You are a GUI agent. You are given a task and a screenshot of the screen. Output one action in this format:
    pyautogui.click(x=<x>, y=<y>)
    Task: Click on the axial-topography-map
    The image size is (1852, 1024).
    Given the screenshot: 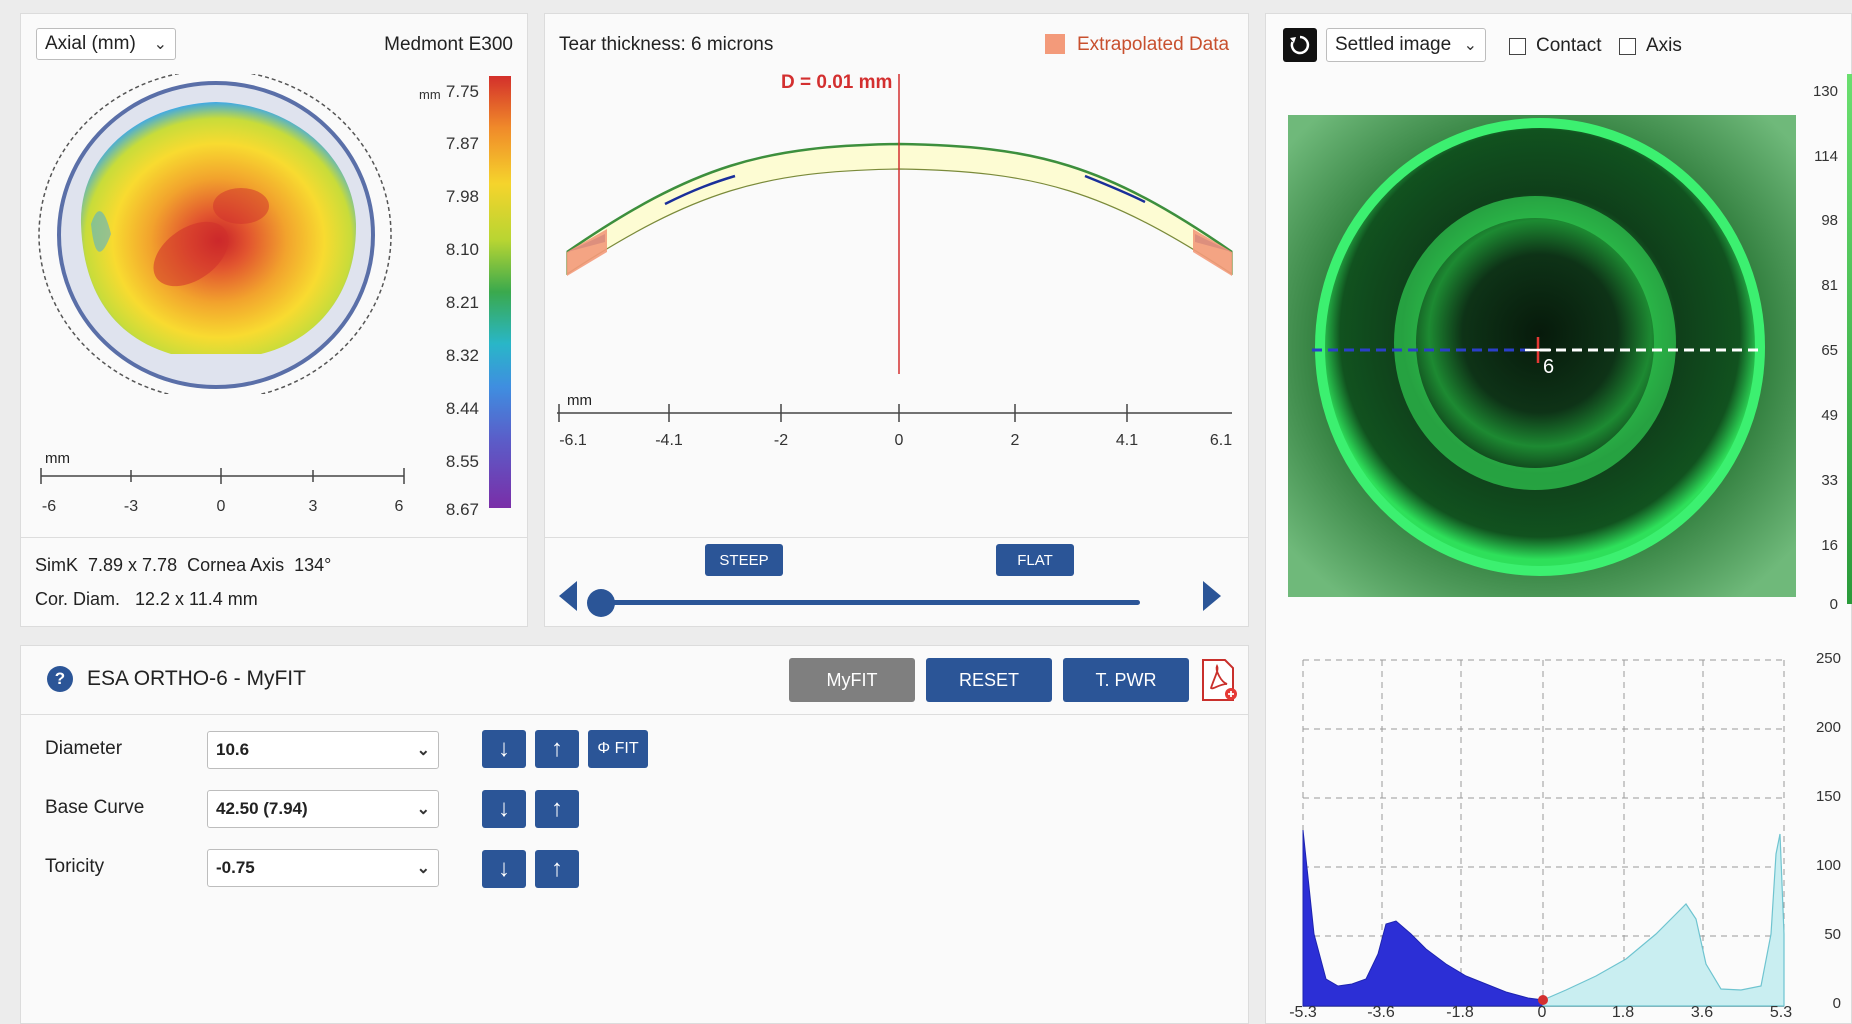 What is the action you would take?
    pyautogui.click(x=215, y=234)
    